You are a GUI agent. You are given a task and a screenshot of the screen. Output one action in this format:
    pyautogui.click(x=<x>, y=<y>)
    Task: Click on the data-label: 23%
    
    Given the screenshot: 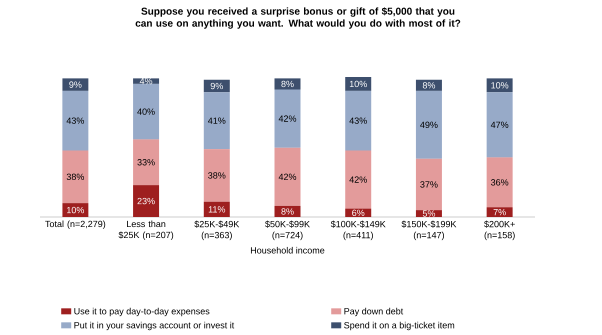 What is the action you would take?
    pyautogui.click(x=146, y=201)
    